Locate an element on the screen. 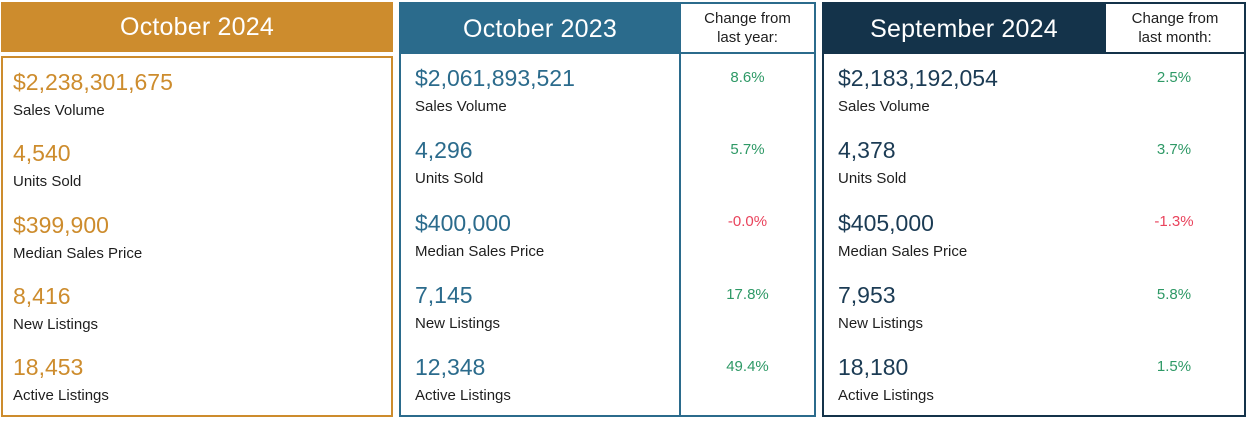  stat-change-value: -1.3% is located at coordinates (1174, 222).